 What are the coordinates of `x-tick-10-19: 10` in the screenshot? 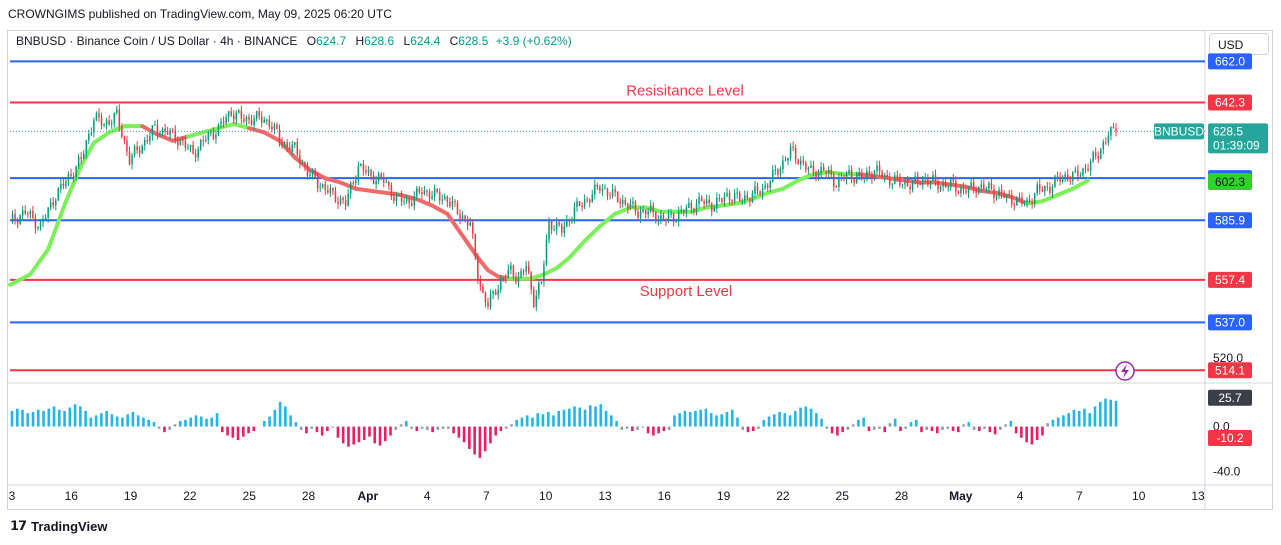 It's located at (1139, 496).